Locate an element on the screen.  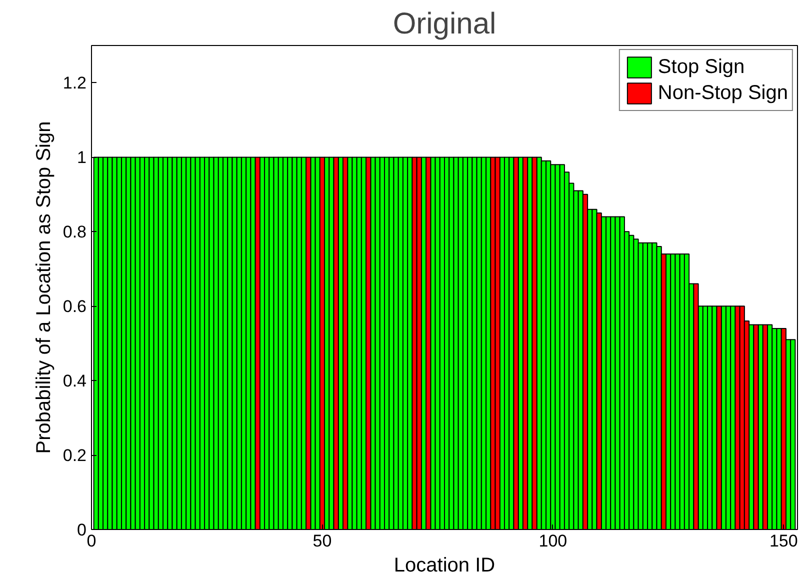
legend-label: Non-Stop Sign is located at coordinates (723, 93).